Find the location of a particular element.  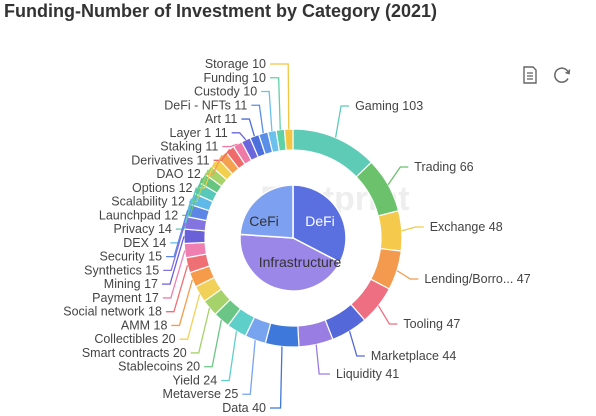

label-exchange: Exchange 48 is located at coordinates (466, 227).